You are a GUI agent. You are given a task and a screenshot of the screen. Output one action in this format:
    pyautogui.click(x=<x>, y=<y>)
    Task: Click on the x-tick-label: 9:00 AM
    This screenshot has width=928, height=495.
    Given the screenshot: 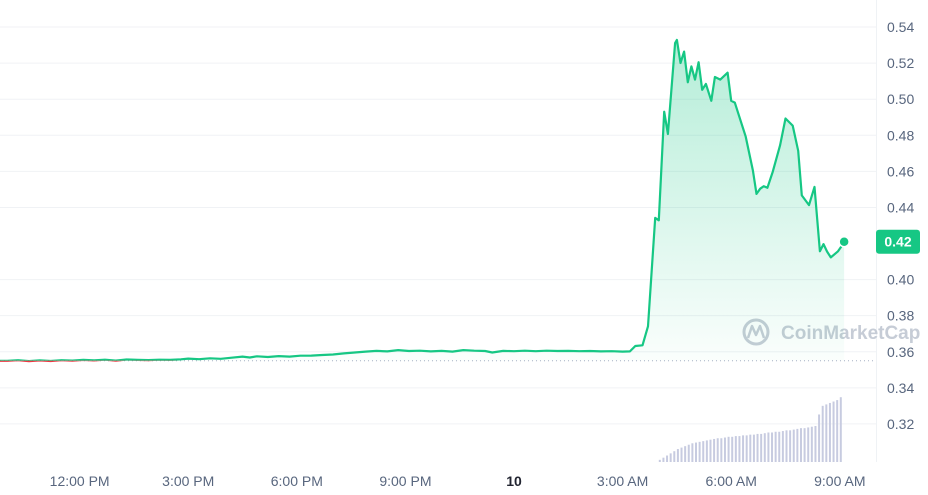 What is the action you would take?
    pyautogui.click(x=839, y=481)
    